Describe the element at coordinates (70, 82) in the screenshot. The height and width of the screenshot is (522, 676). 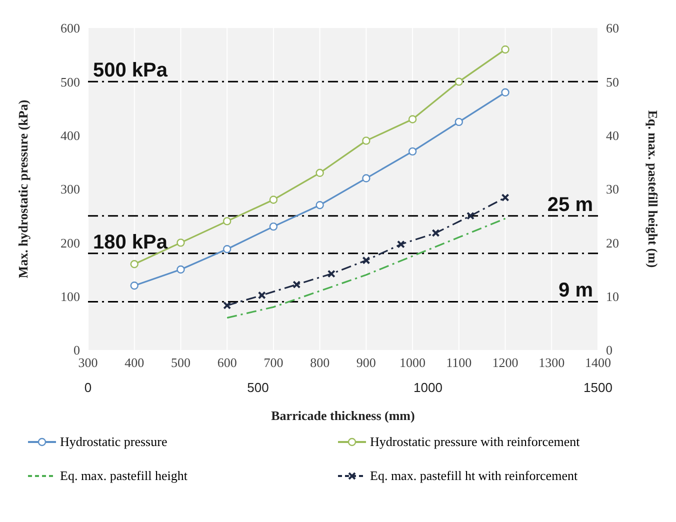
I see `y-tick-label: 500` at that location.